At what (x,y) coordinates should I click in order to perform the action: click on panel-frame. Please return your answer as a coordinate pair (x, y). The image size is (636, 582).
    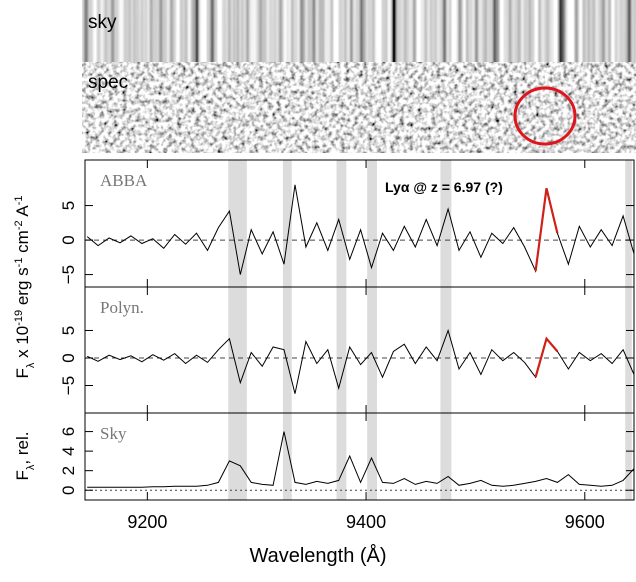
    Looking at the image, I should click on (359, 456).